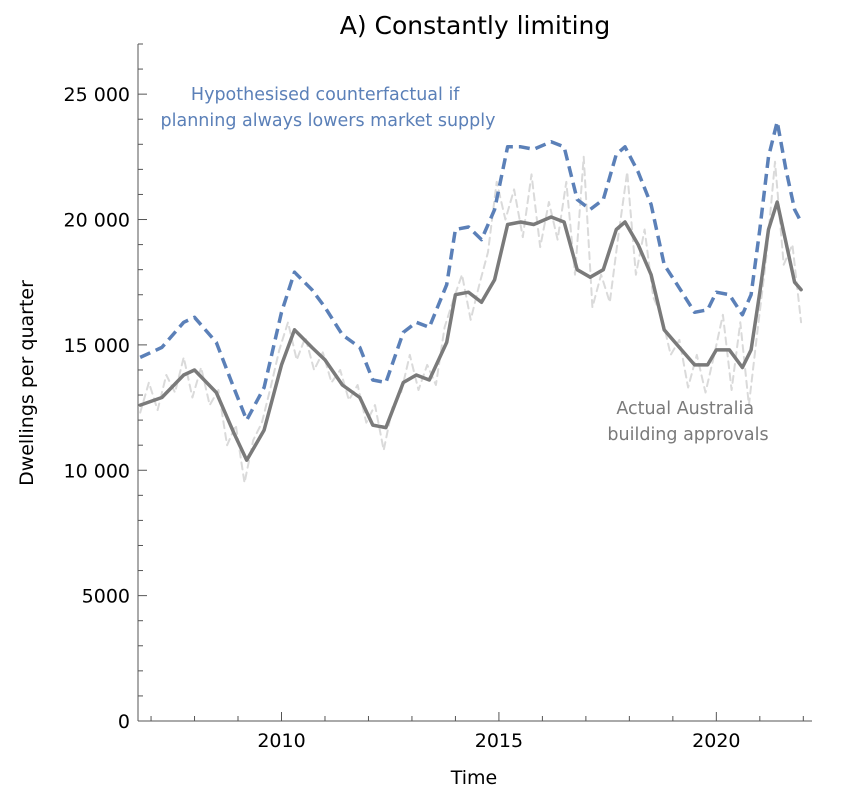 The height and width of the screenshot is (800, 852). Describe the element at coordinates (499, 741) in the screenshot. I see `x-tick-label: 2015` at that location.